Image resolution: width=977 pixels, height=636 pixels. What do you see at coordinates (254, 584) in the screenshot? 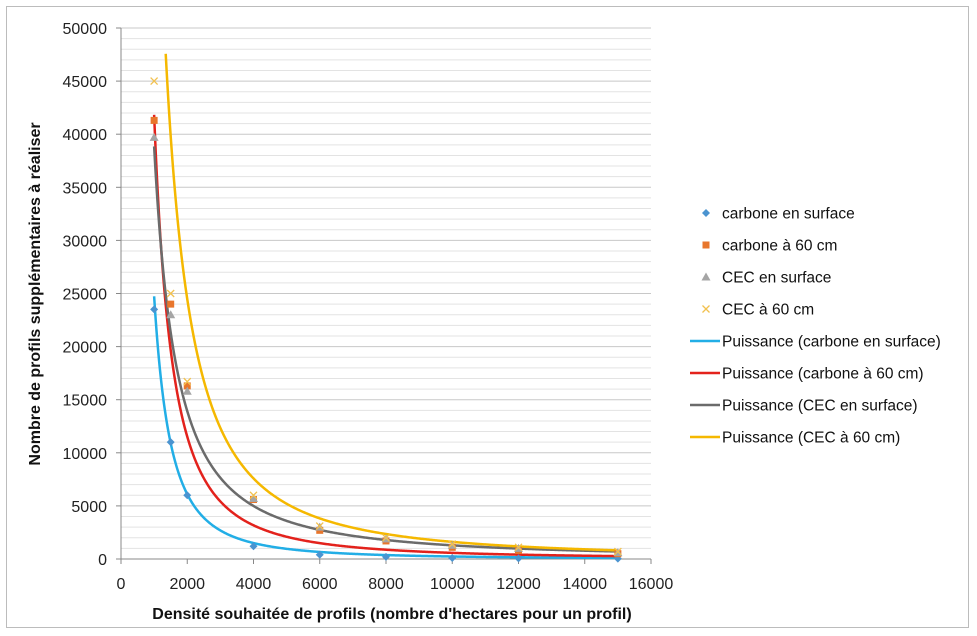
I see `x-tick-label: 4000` at bounding box center [254, 584].